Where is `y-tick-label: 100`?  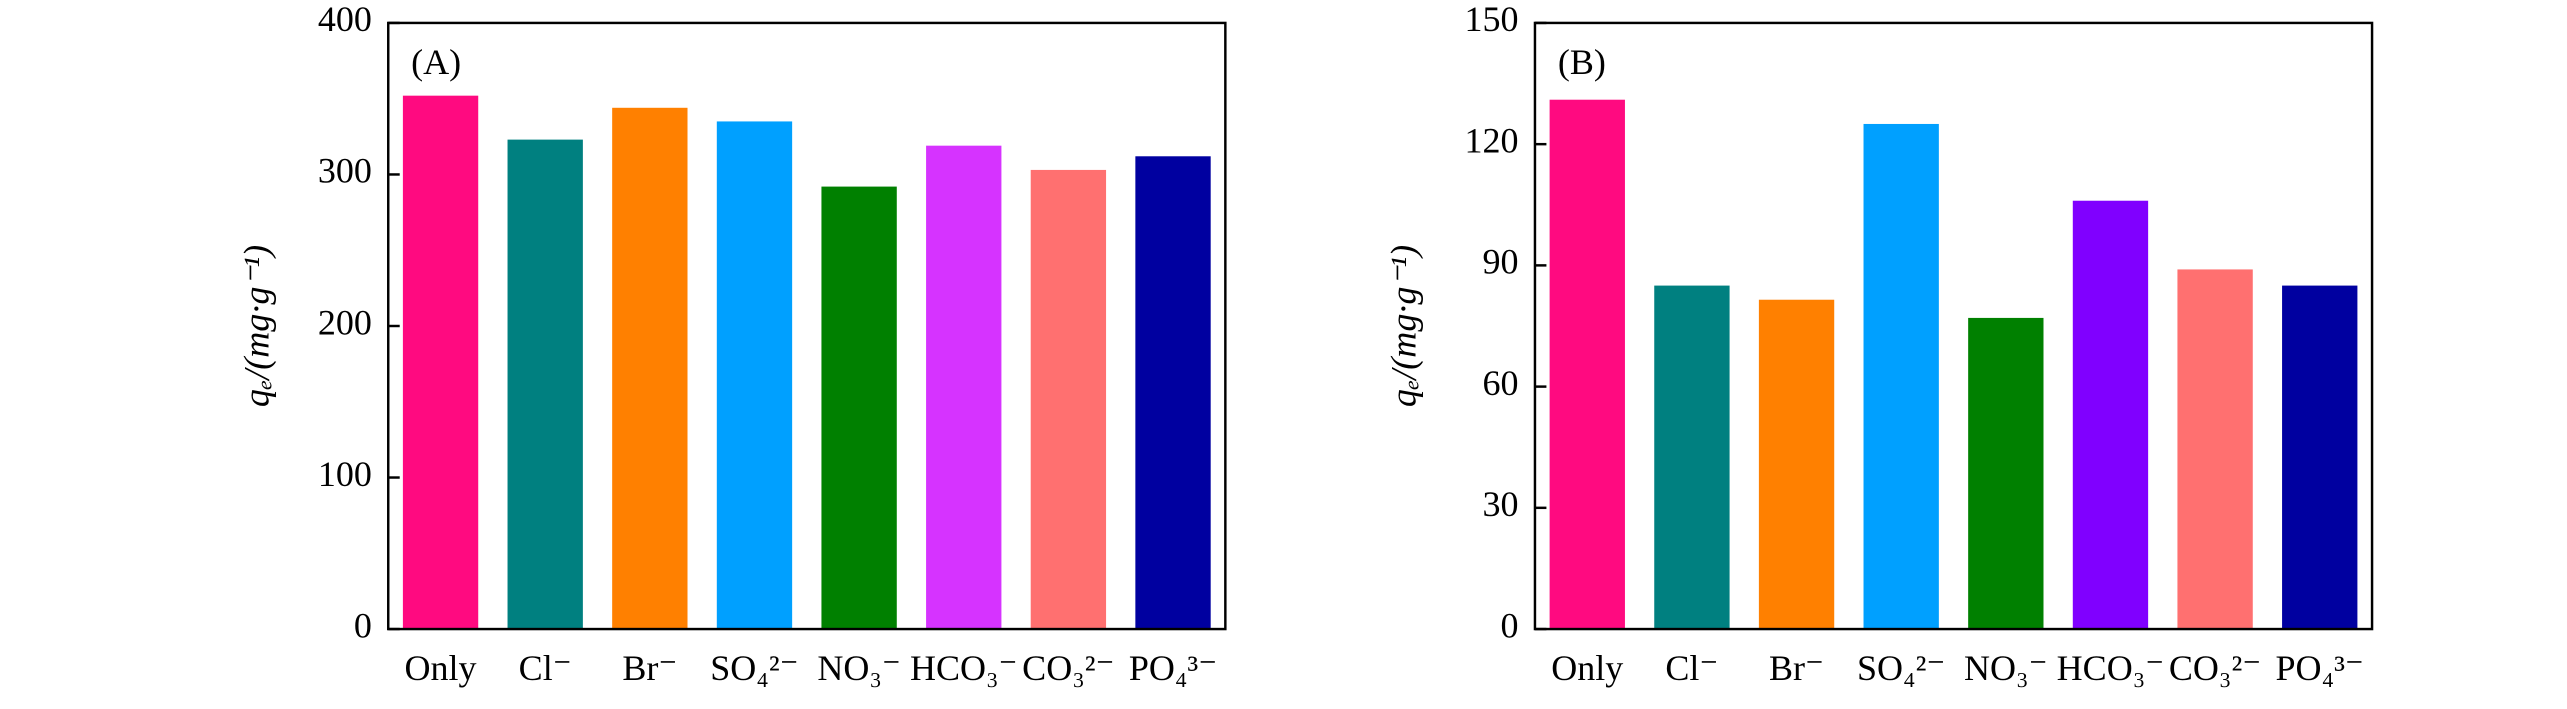 y-tick-label: 100 is located at coordinates (345, 474).